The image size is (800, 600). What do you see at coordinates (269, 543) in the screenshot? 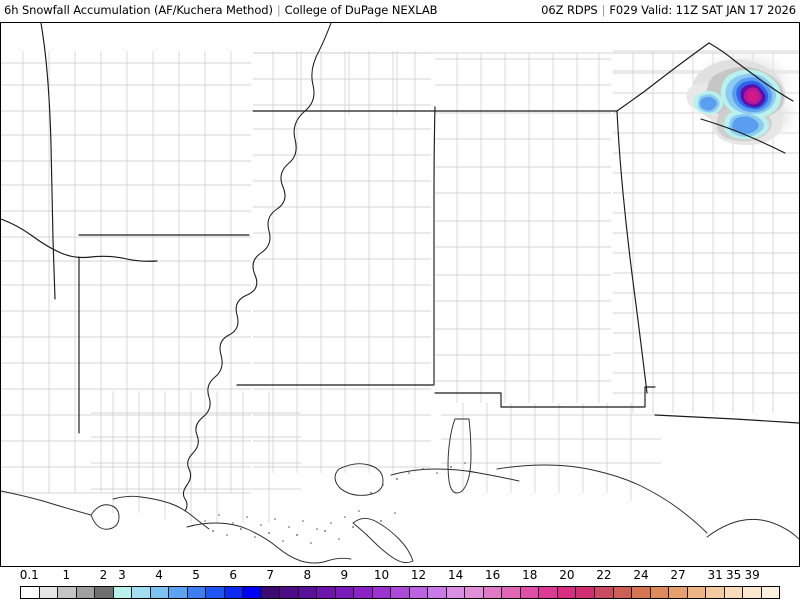
I see `coastline-la-marsh` at bounding box center [269, 543].